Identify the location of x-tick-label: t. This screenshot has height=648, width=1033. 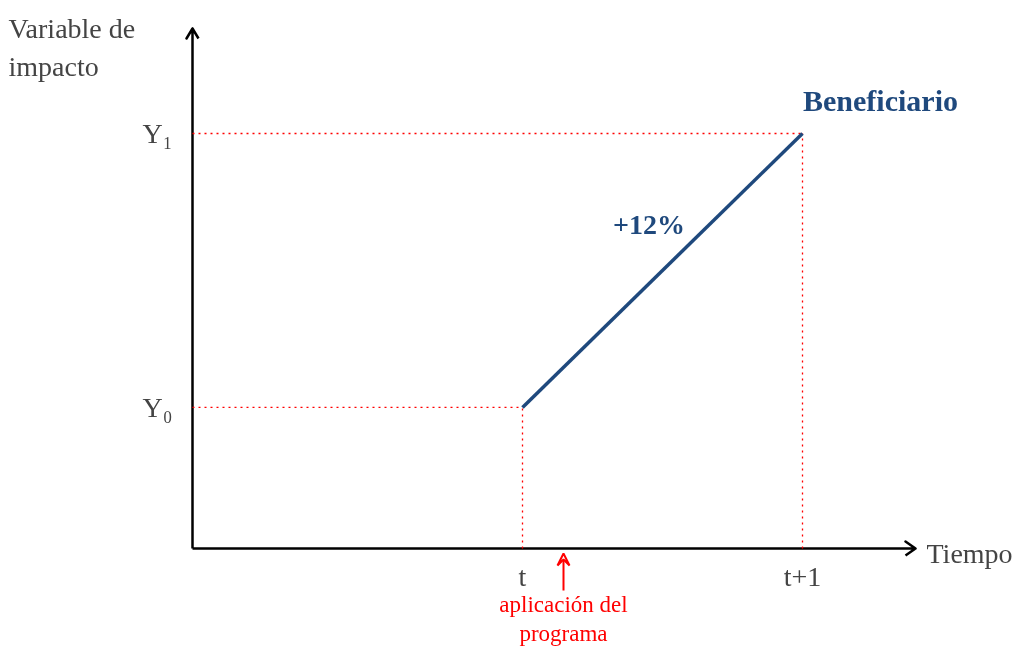
(522, 576).